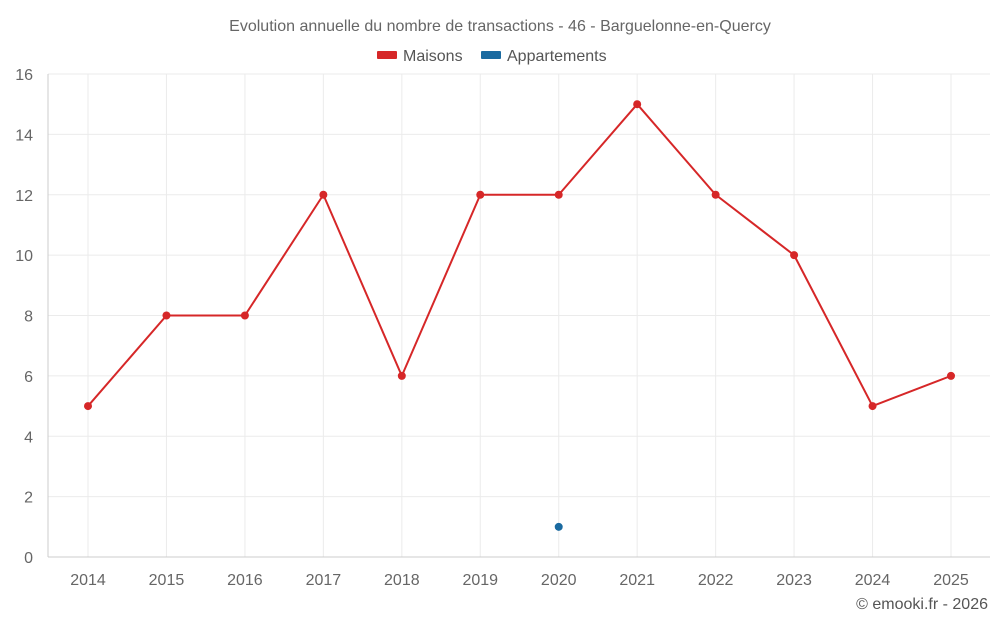  I want to click on x-tick-label: 2020, so click(559, 580).